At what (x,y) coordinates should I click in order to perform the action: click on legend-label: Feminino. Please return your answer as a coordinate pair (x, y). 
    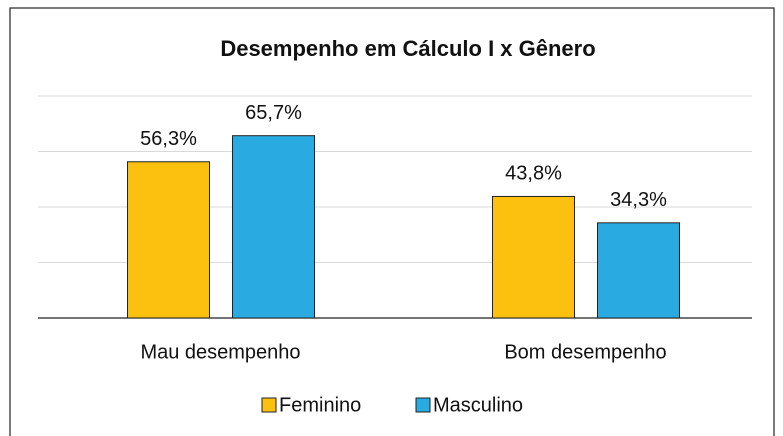
    Looking at the image, I should click on (320, 405).